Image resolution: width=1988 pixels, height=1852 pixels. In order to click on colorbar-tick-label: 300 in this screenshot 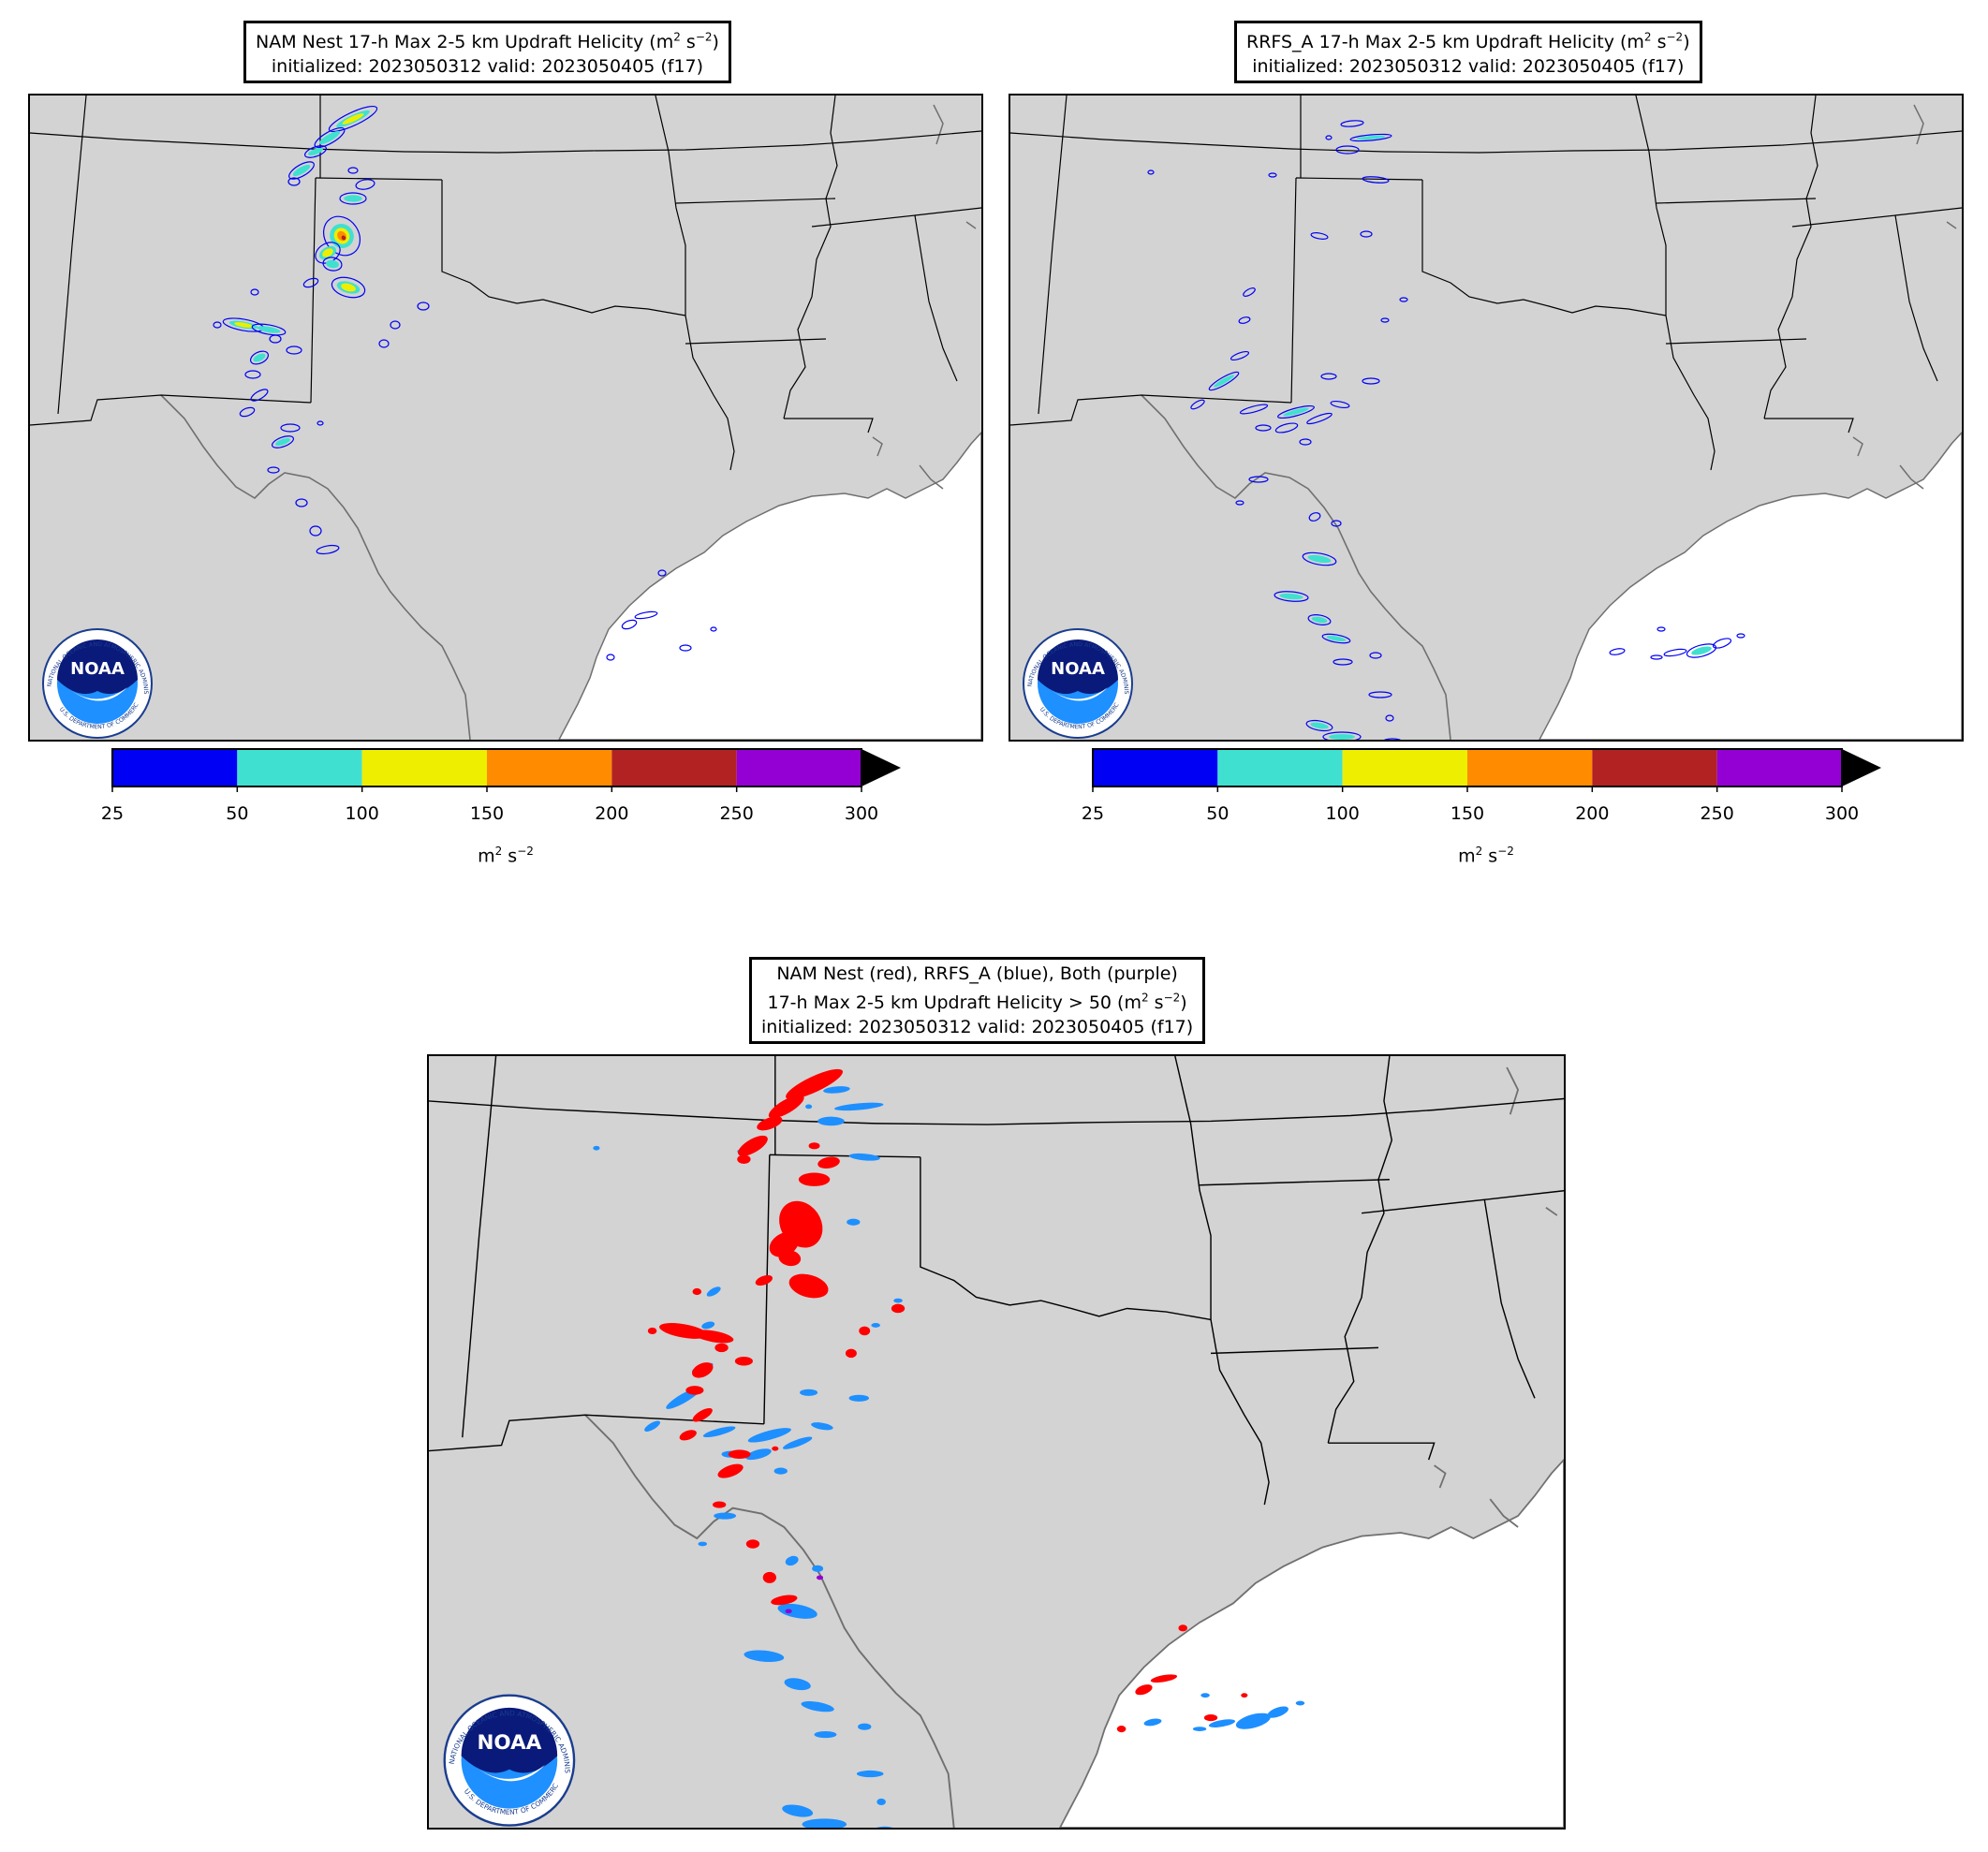, I will do `click(1842, 813)`.